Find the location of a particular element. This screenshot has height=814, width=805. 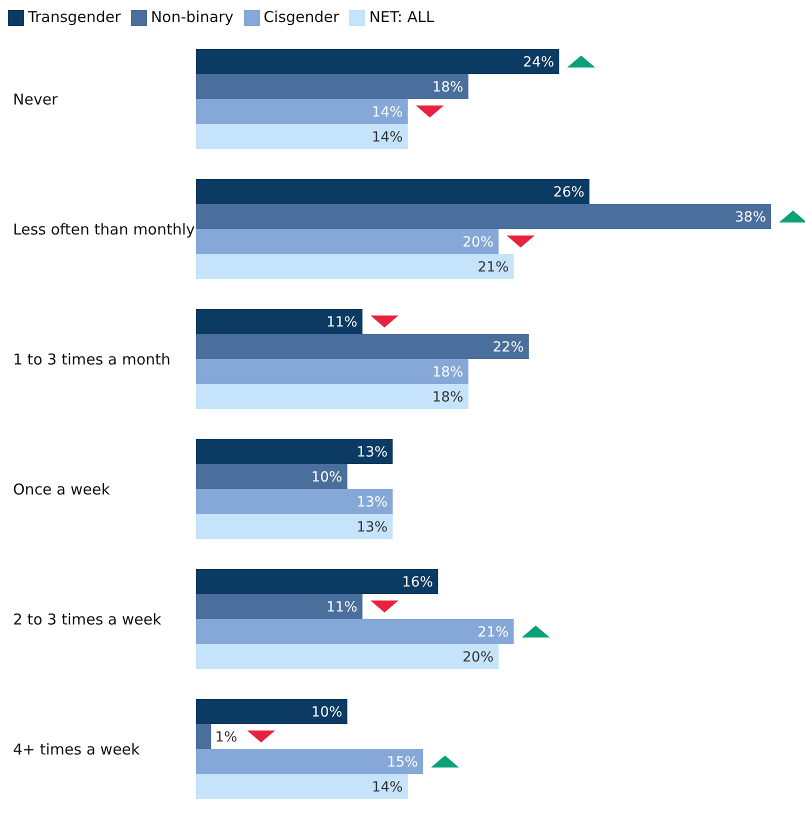

y-tick-label: 4+ times a week is located at coordinates (76, 749).